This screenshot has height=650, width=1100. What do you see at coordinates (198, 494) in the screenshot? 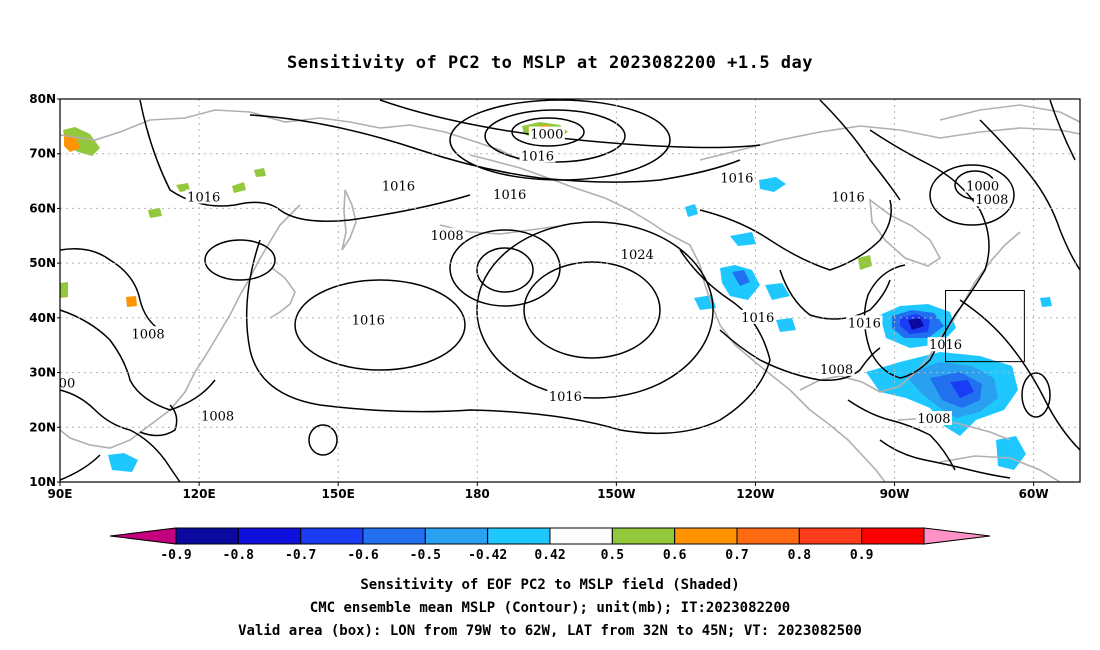
I see `lon-tick-label: 120E` at bounding box center [198, 494].